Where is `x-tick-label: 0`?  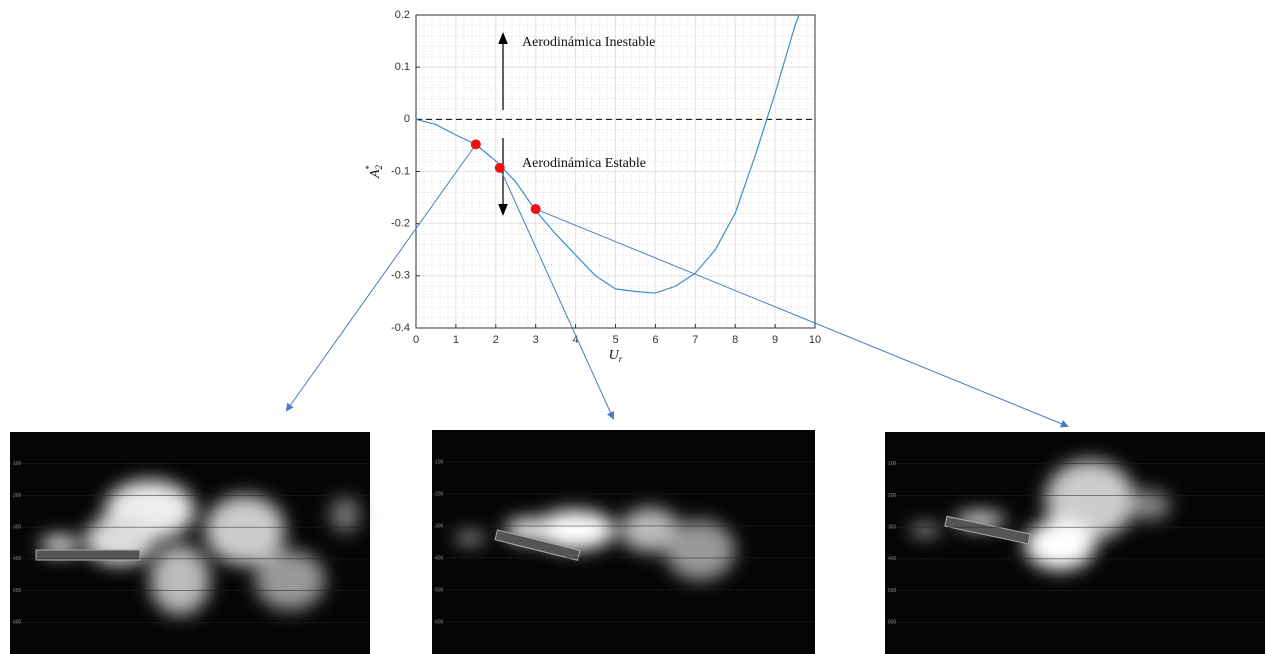
x-tick-label: 0 is located at coordinates (416, 340).